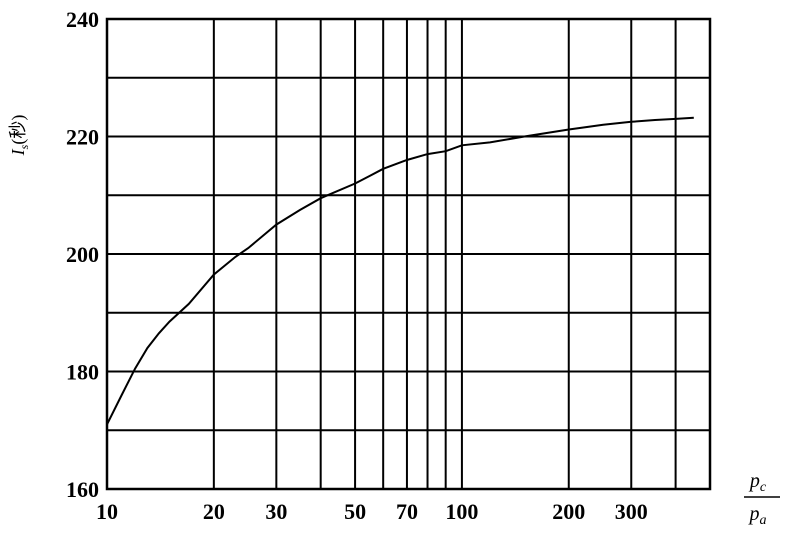 The image size is (792, 533). I want to click on x-tick-label: 30, so click(276, 511).